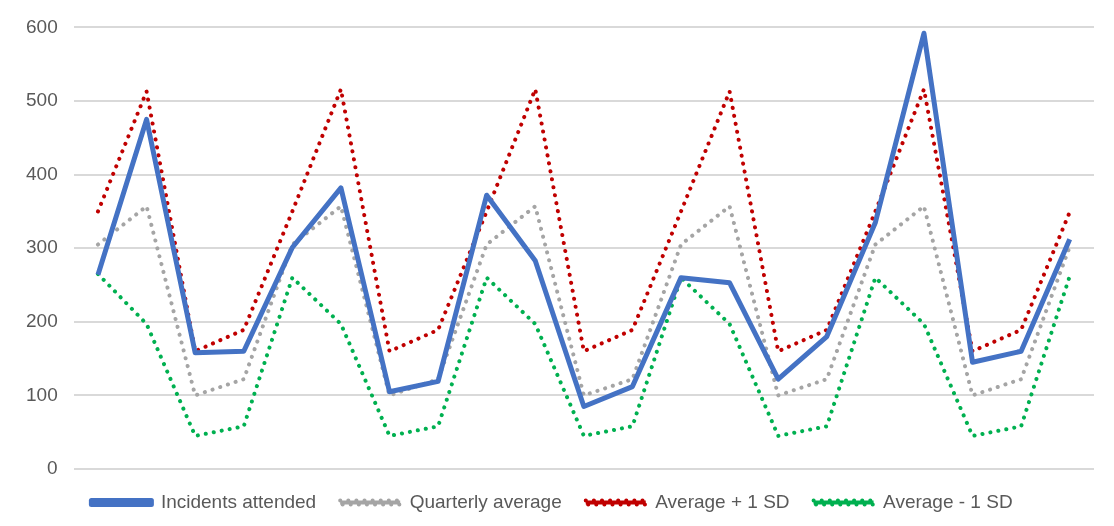 The image size is (1114, 526). I want to click on legend-label: Quarterly average, so click(485, 501).